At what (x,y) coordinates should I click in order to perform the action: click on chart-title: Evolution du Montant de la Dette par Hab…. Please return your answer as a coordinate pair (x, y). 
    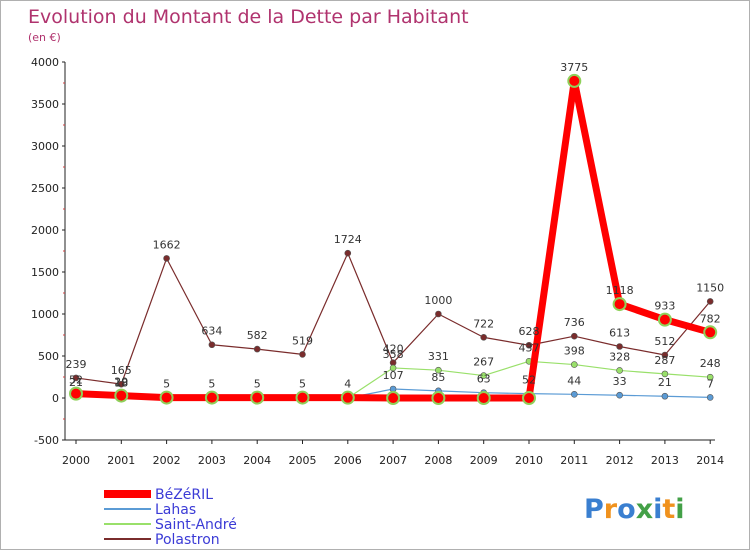
    Looking at the image, I should click on (248, 17).